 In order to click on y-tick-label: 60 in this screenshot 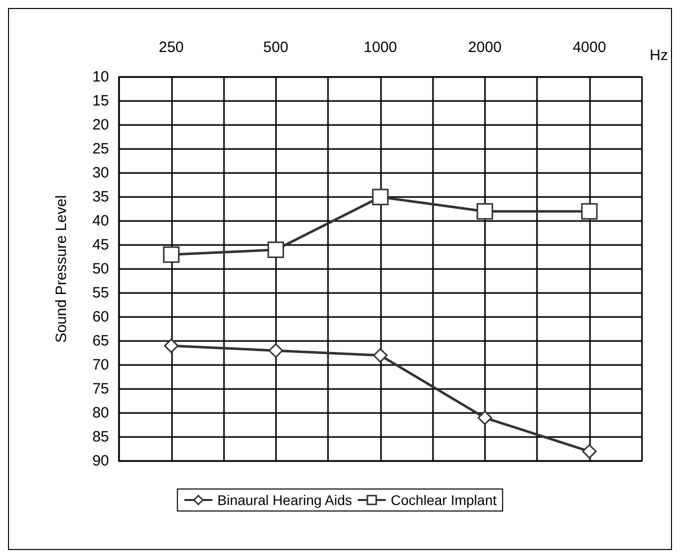, I will do `click(100, 317)`.